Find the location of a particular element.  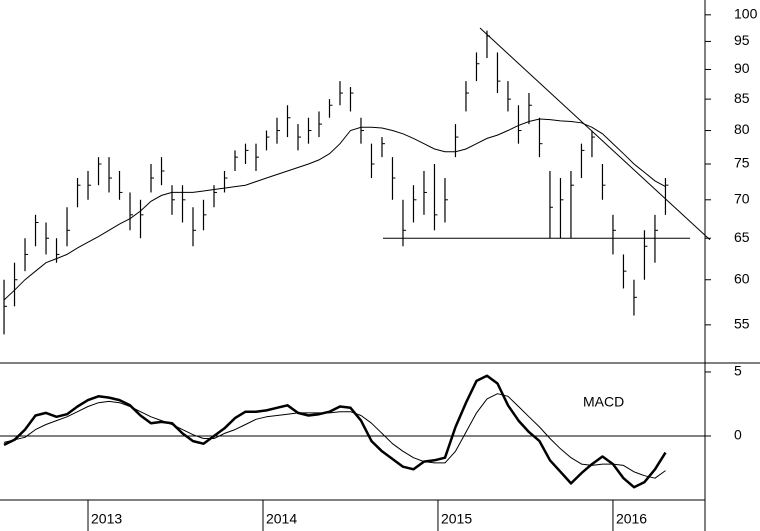

x-tick-label: 2015 is located at coordinates (456, 519).